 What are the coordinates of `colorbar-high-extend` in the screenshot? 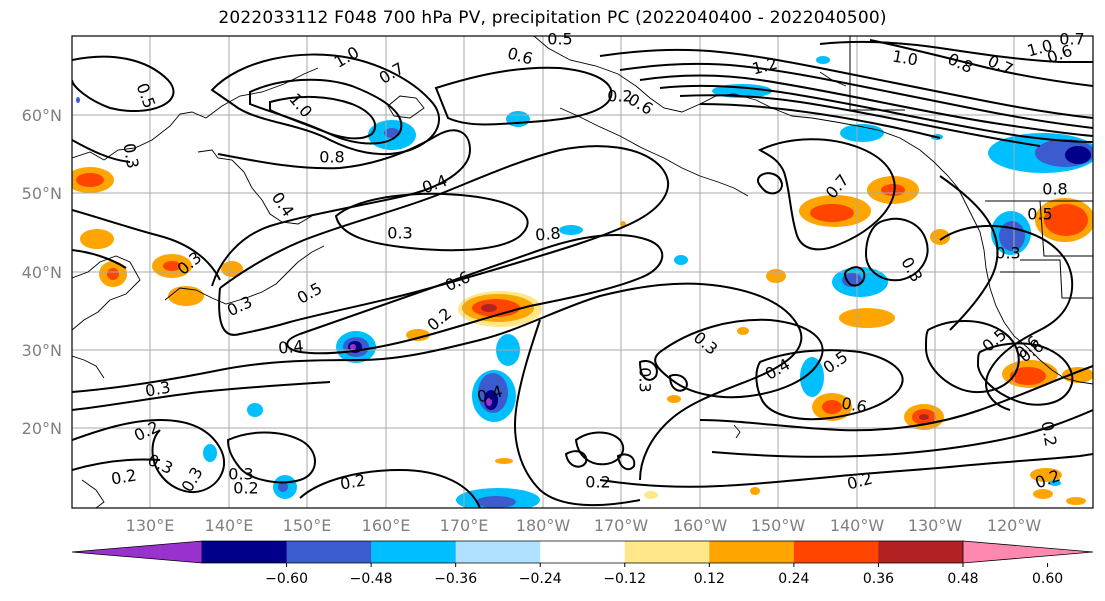 It's located at (1028, 552).